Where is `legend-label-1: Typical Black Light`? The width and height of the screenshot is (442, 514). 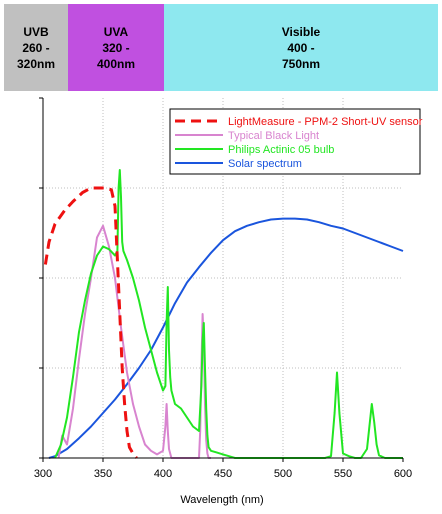
legend-label-1: Typical Black Light is located at coordinates (273, 136).